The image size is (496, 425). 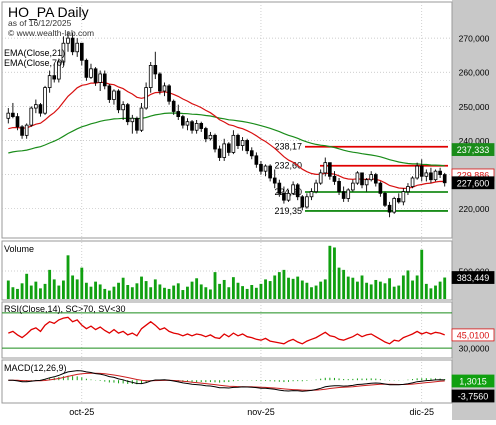 What do you see at coordinates (227, 270) in the screenshot?
I see `volume-panel-frame` at bounding box center [227, 270].